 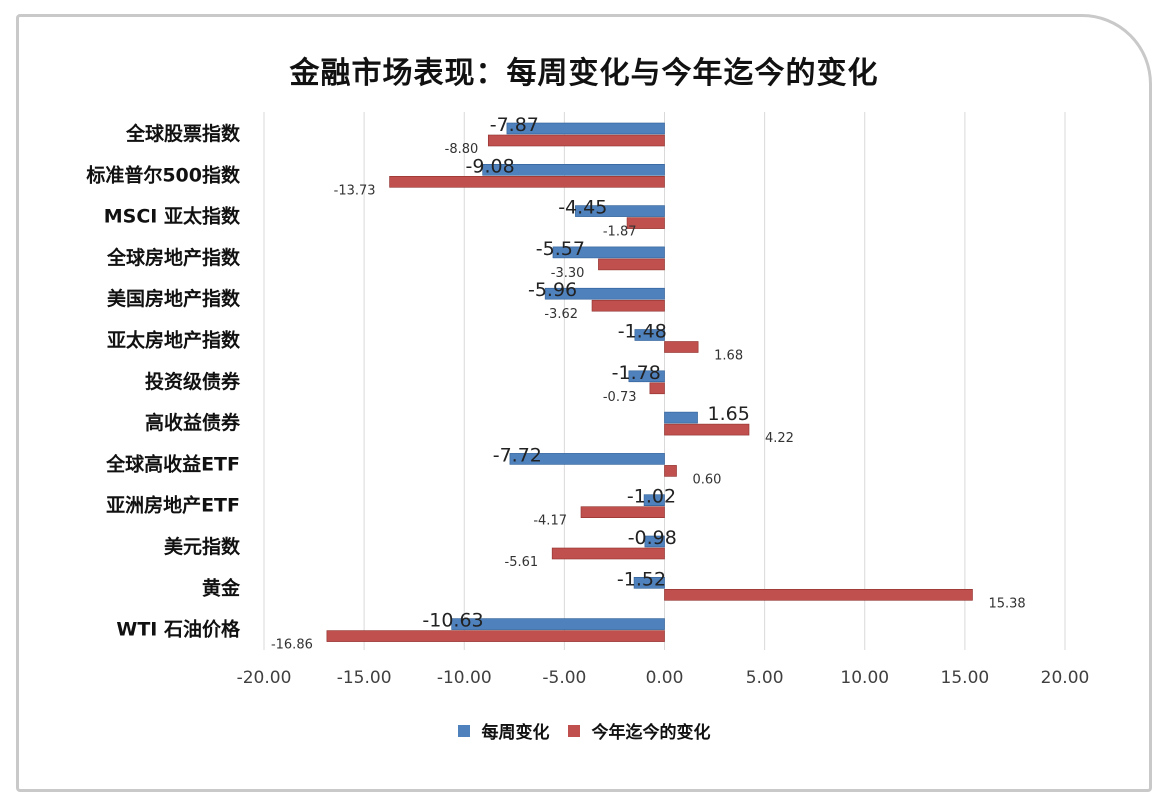 What do you see at coordinates (550, 521) in the screenshot?
I see `data-label-ytd: -4.17` at bounding box center [550, 521].